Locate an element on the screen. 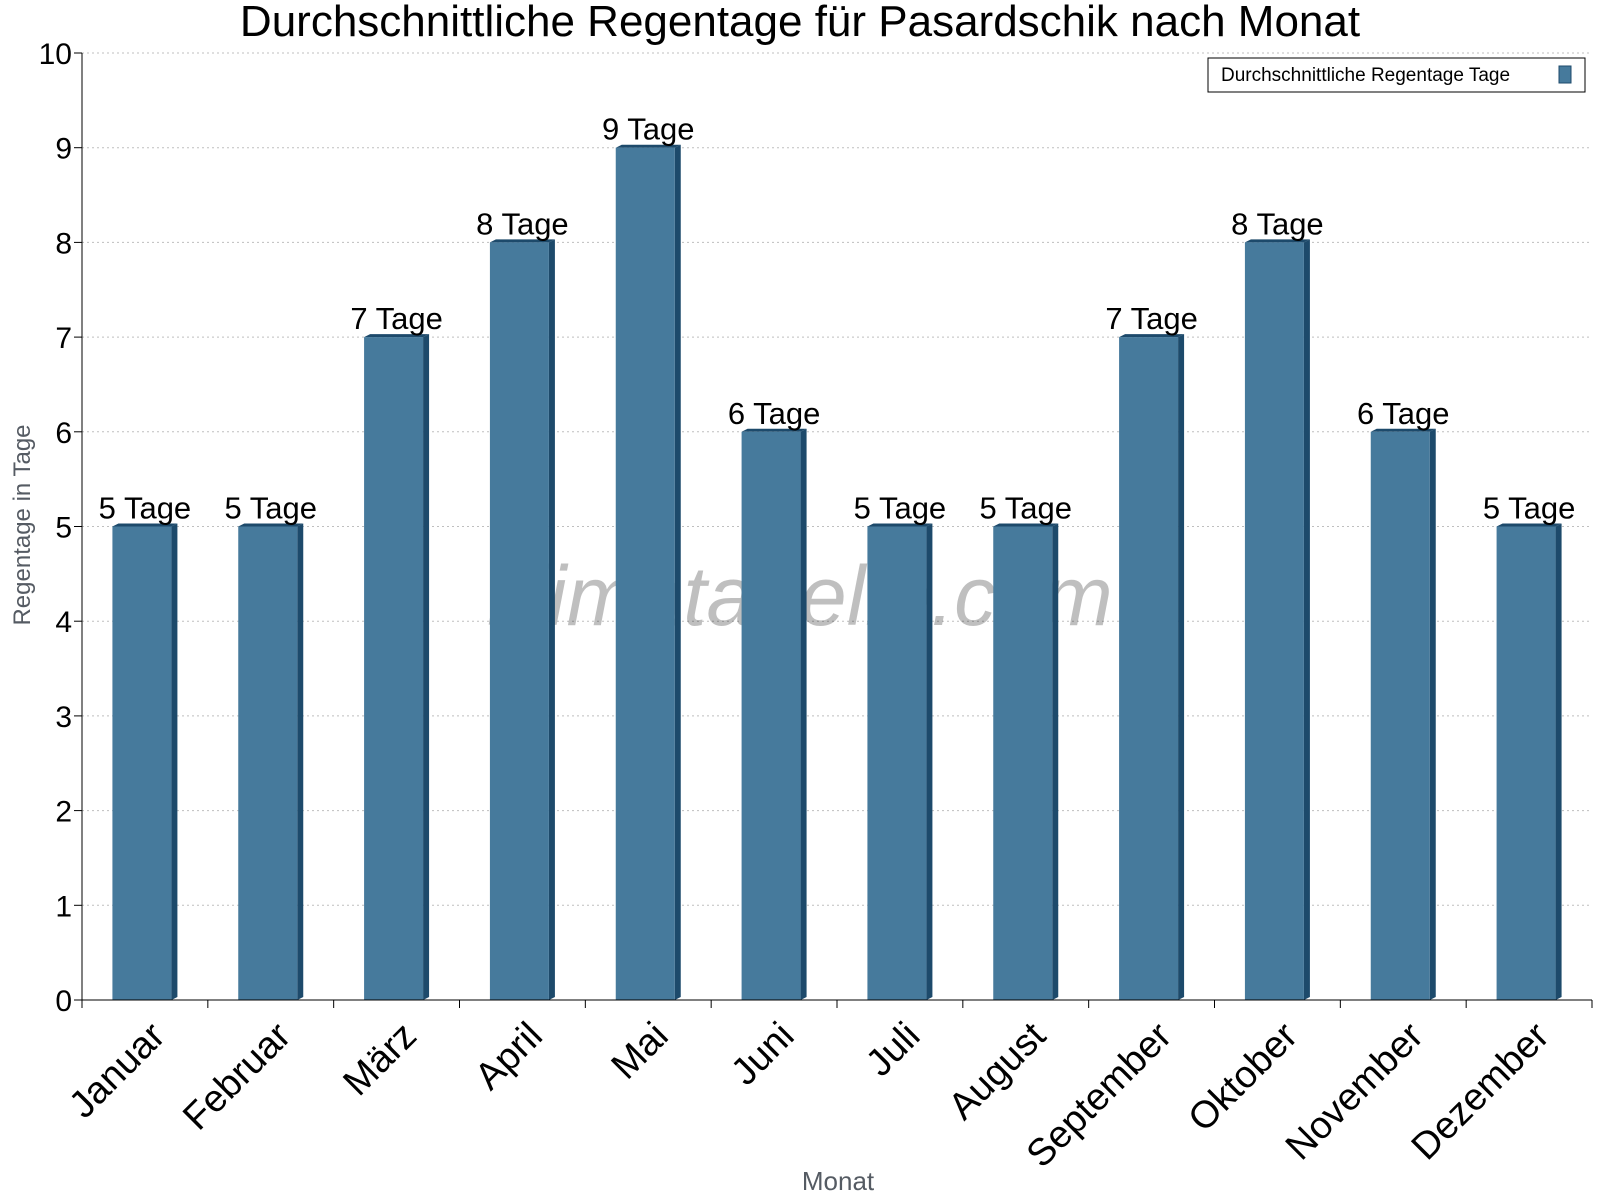 The image size is (1600, 1200). x-tick-label: April is located at coordinates (508, 1056).